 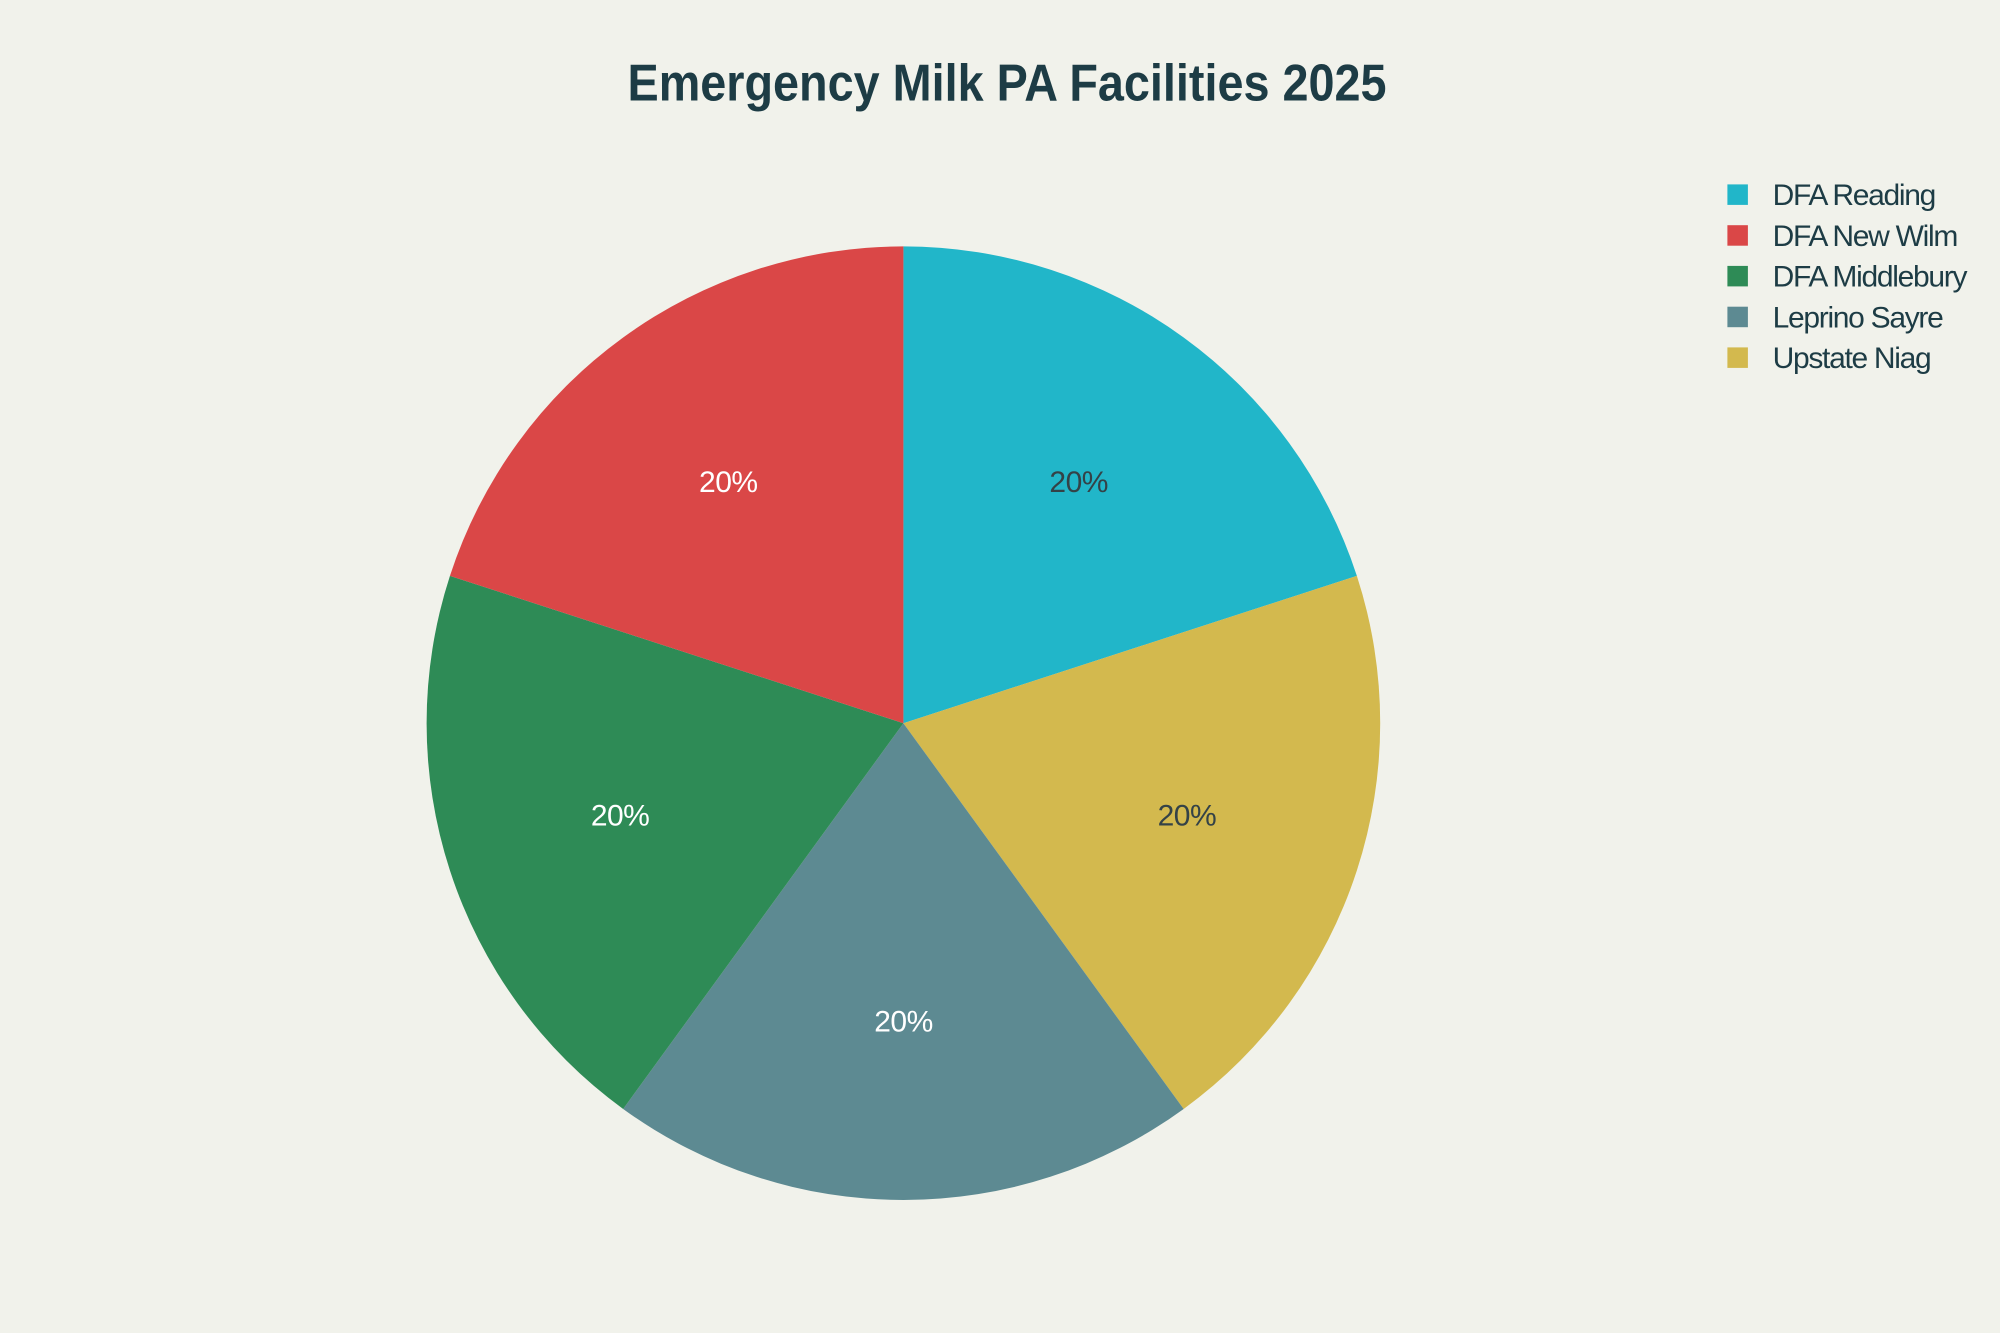 What do you see at coordinates (1865, 236) in the screenshot?
I see `svg-text: DFA New Wilm` at bounding box center [1865, 236].